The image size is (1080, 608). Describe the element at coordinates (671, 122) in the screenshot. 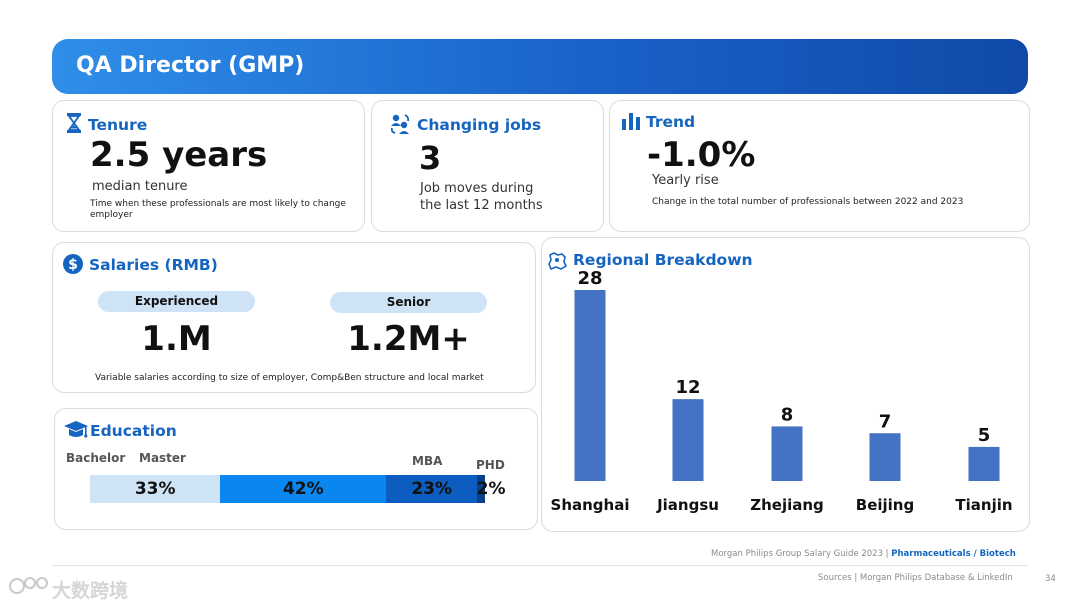

I see `trend-title: Trend` at that location.